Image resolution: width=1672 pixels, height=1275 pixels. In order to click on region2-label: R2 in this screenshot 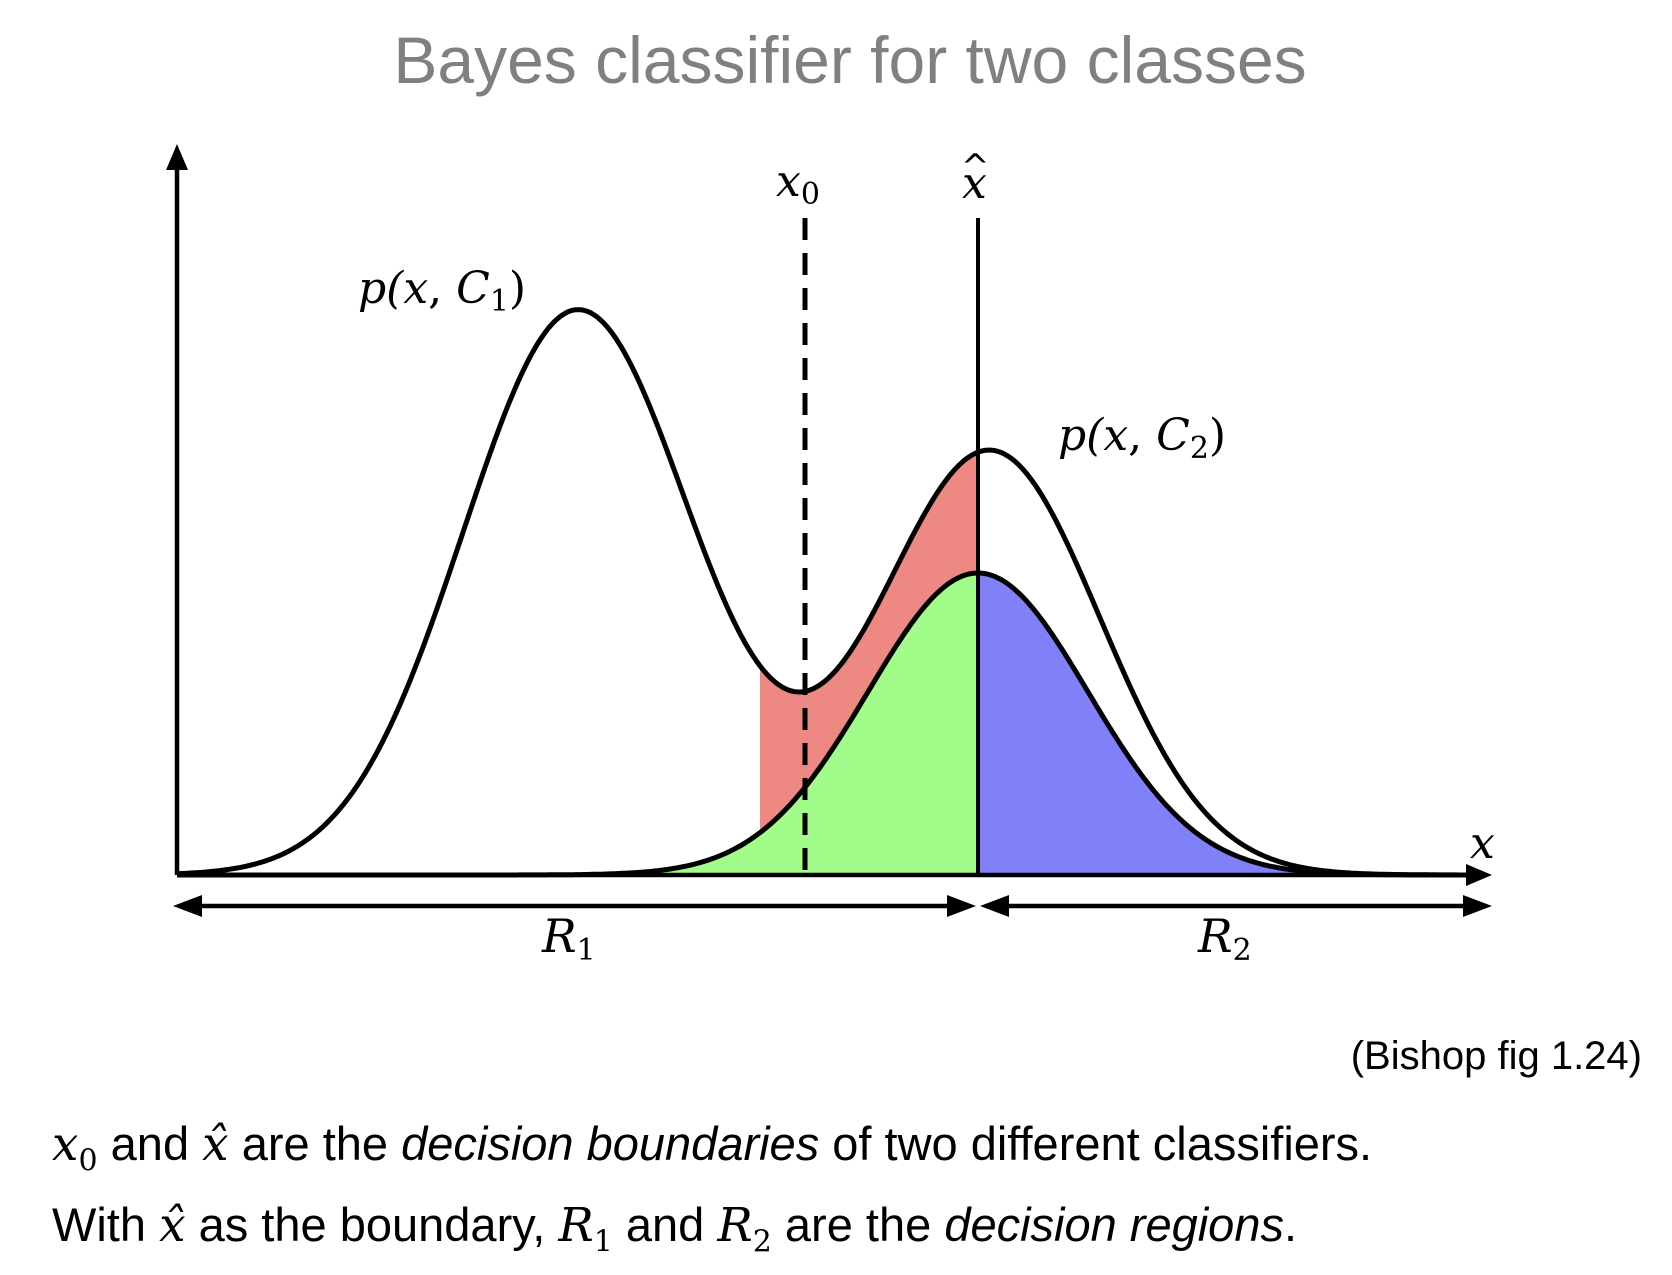, I will do `click(1224, 938)`.